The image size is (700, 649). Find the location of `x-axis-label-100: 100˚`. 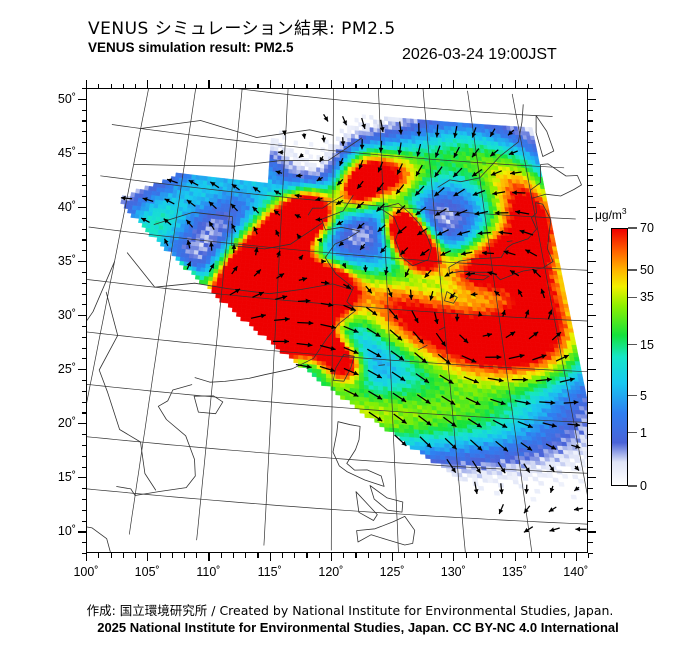

x-axis-label-100: 100˚ is located at coordinates (86, 572).